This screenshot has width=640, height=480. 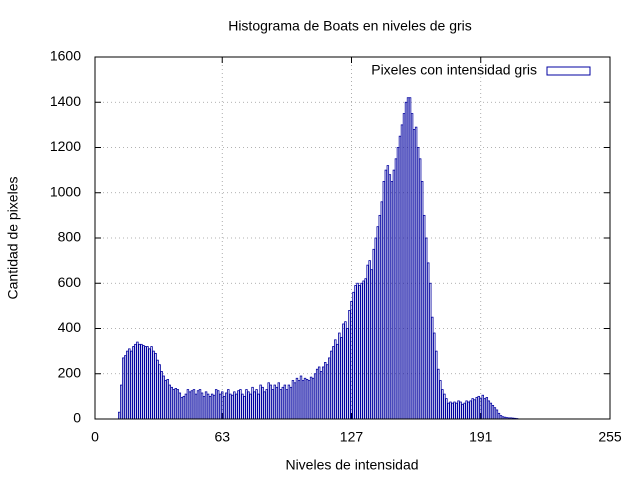 What do you see at coordinates (65, 191) in the screenshot?
I see `y-tick-label: 1000` at bounding box center [65, 191].